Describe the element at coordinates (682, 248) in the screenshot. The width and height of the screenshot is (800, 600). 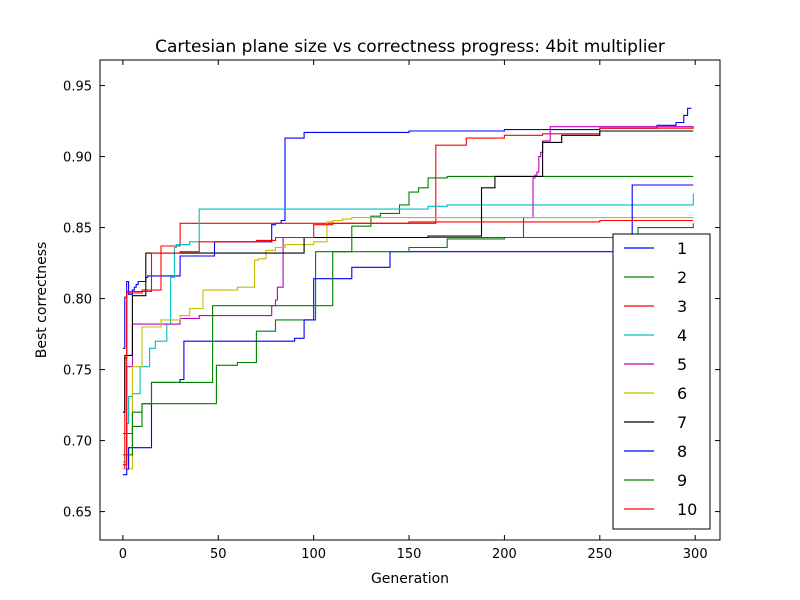
I see `legend-label-1: 1` at that location.